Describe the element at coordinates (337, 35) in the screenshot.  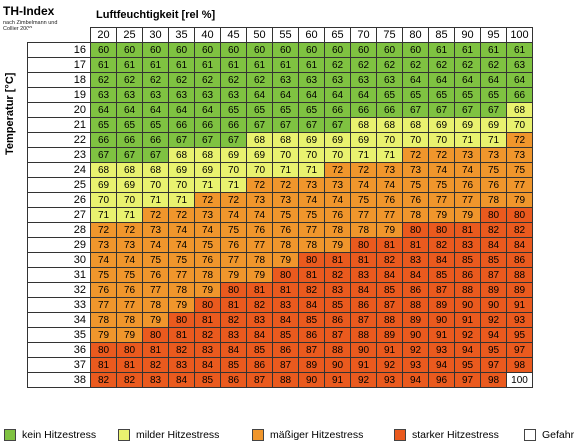
I see `humidity-header-cell: 65` at that location.